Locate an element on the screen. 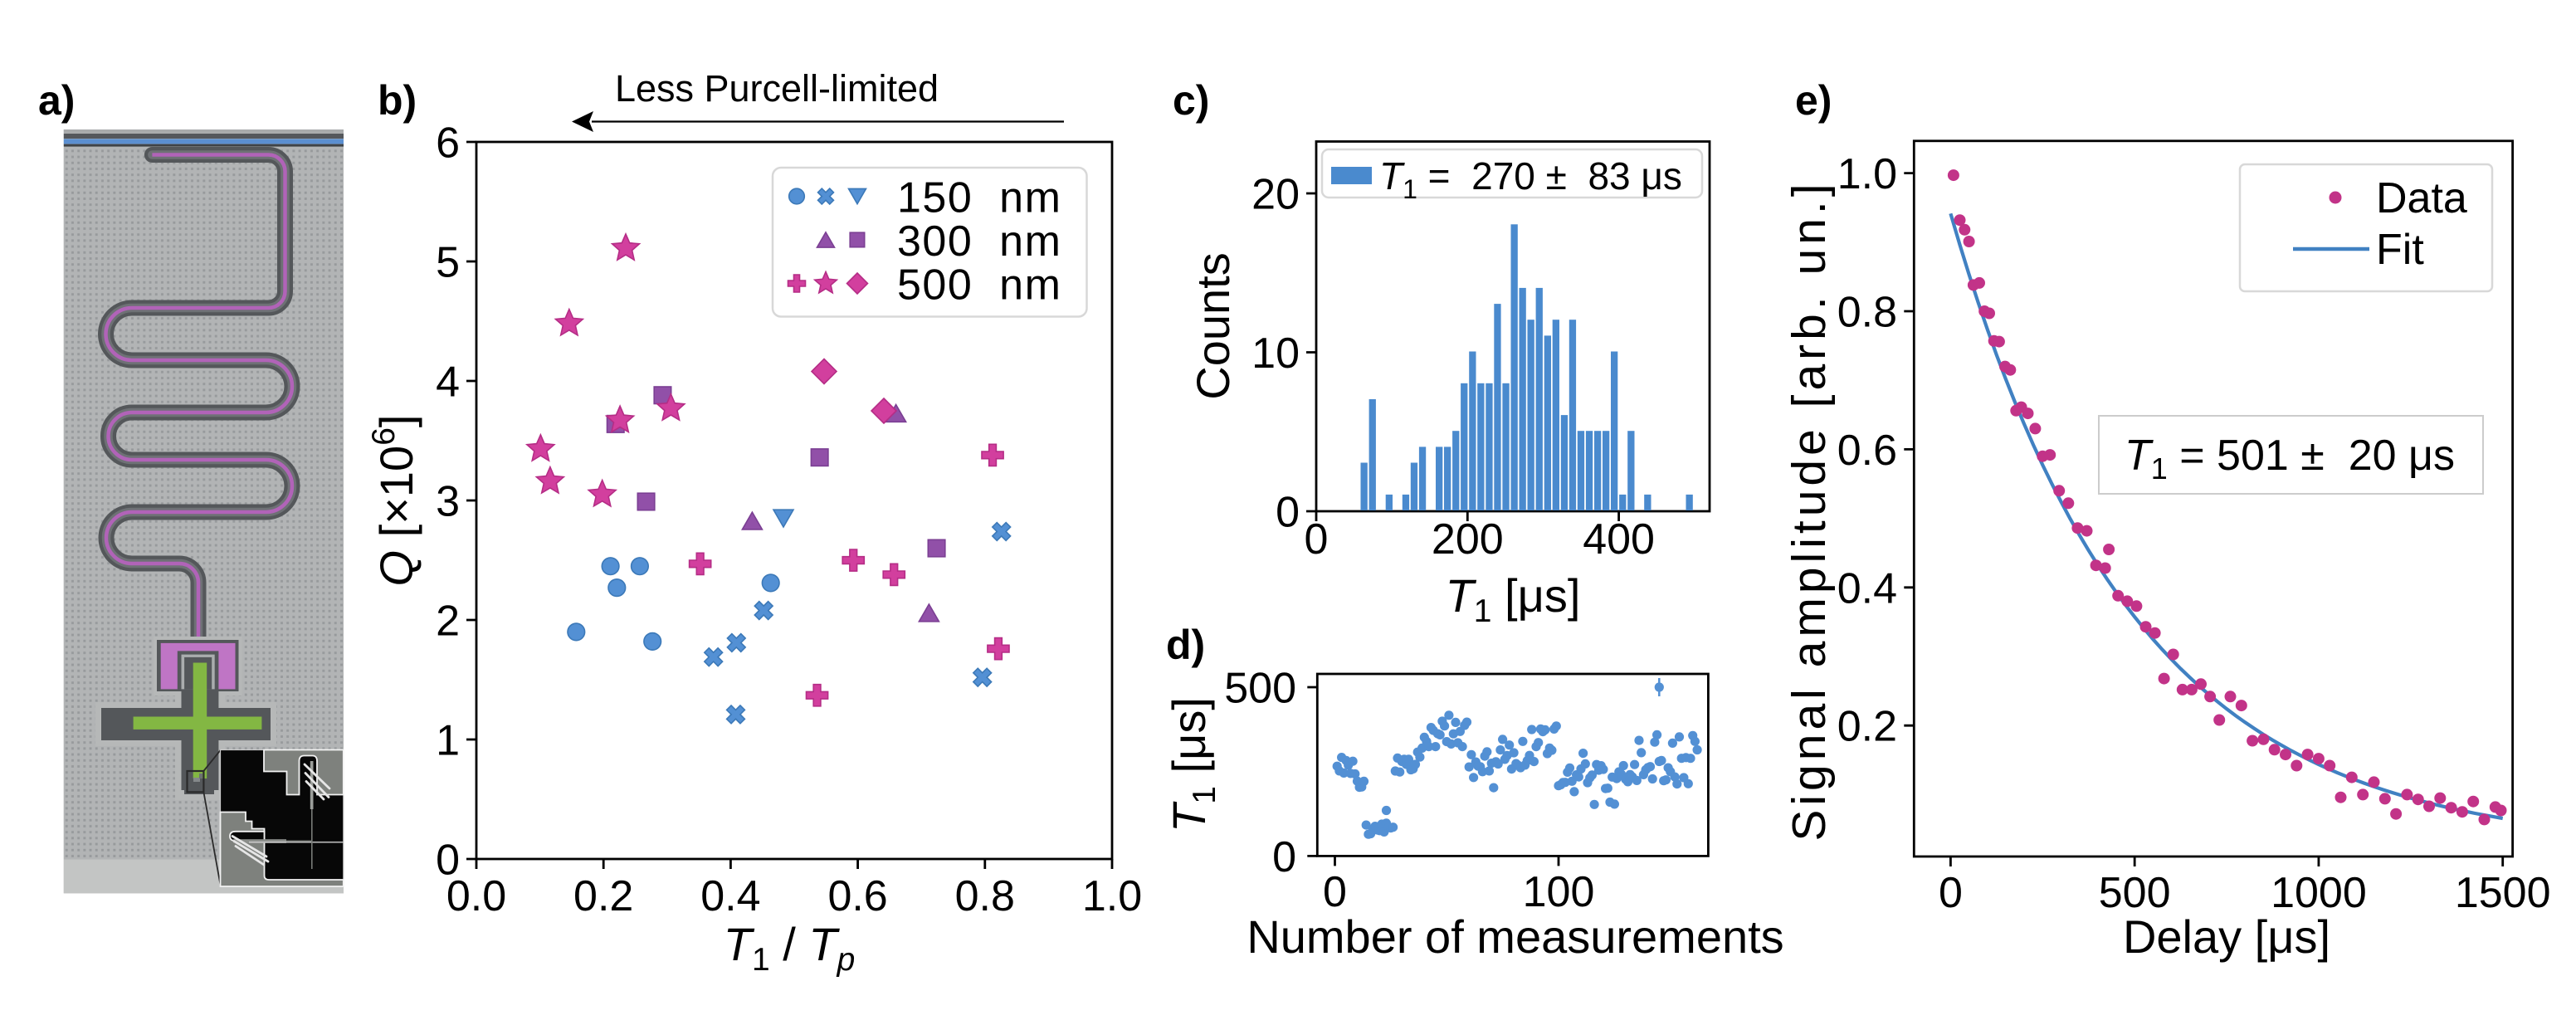  svg-text: 2 is located at coordinates (448, 622).